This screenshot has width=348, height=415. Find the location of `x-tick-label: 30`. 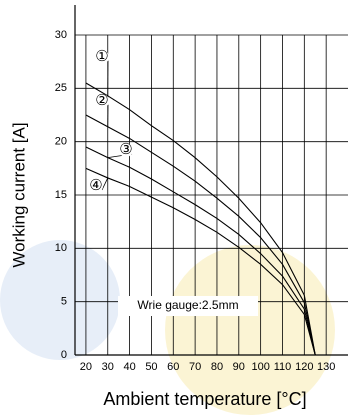

x-tick-label: 30 is located at coordinates (108, 367).